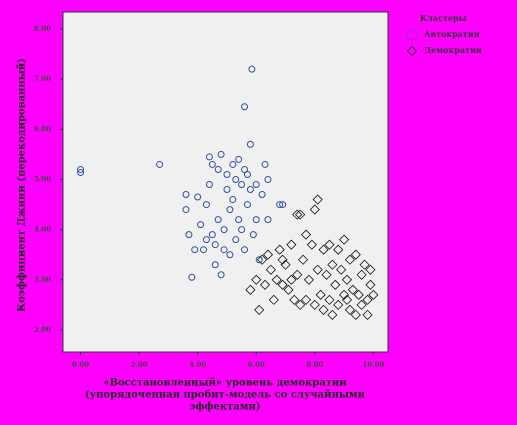 This screenshot has width=517, height=425. What do you see at coordinates (42, 279) in the screenshot?
I see `y-tick-label: 3.00` at bounding box center [42, 279].